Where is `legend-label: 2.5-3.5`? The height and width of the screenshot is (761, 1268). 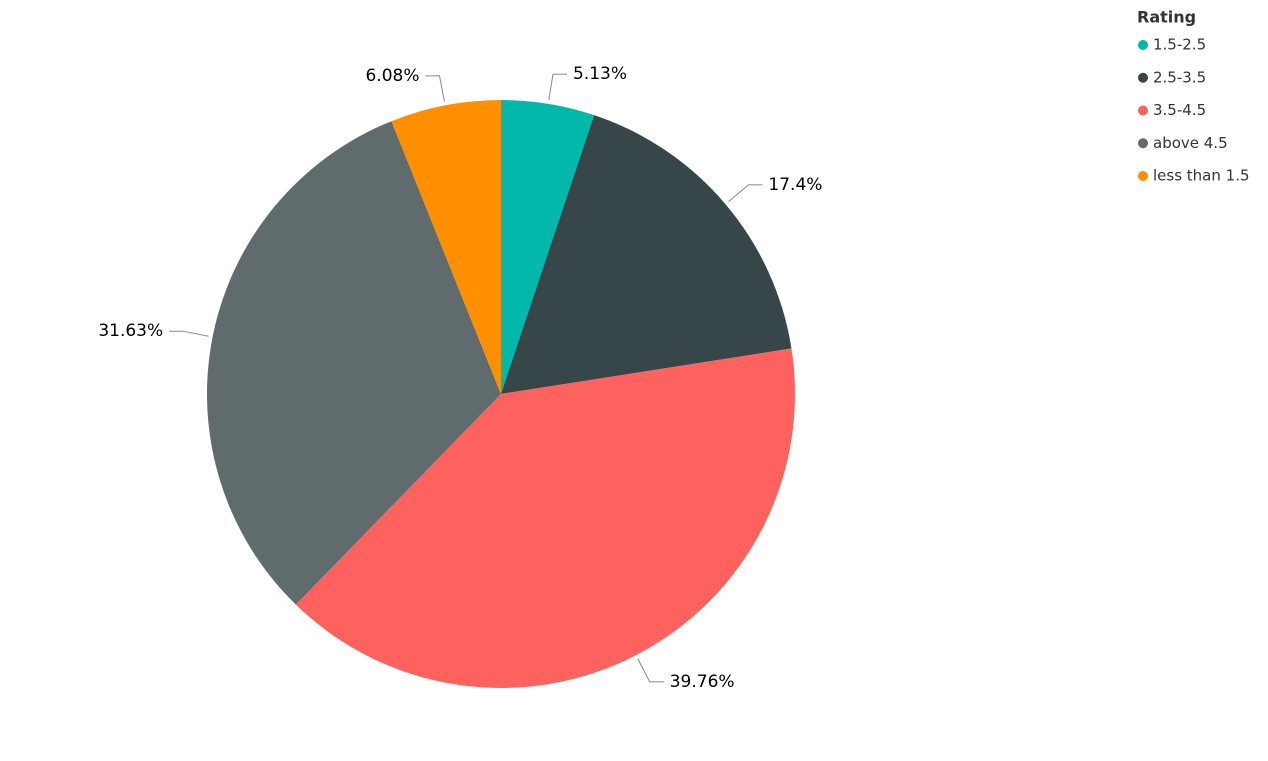
legend-label: 2.5-3.5 is located at coordinates (1179, 77).